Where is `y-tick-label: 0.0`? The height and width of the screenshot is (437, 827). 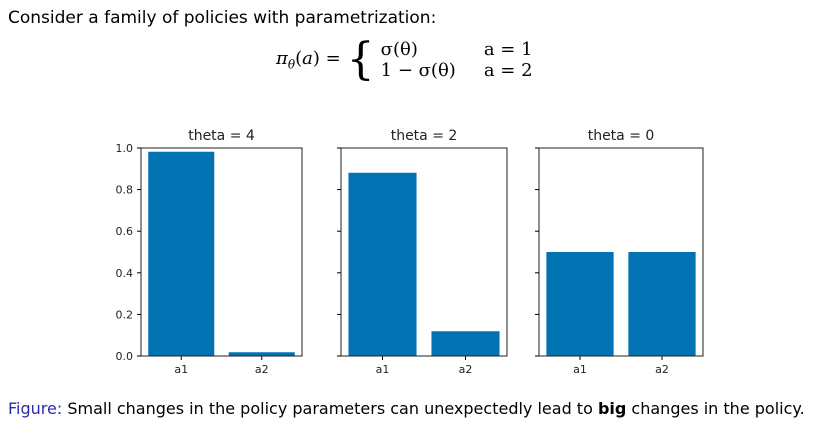 y-tick-label: 0.0 is located at coordinates (125, 356).